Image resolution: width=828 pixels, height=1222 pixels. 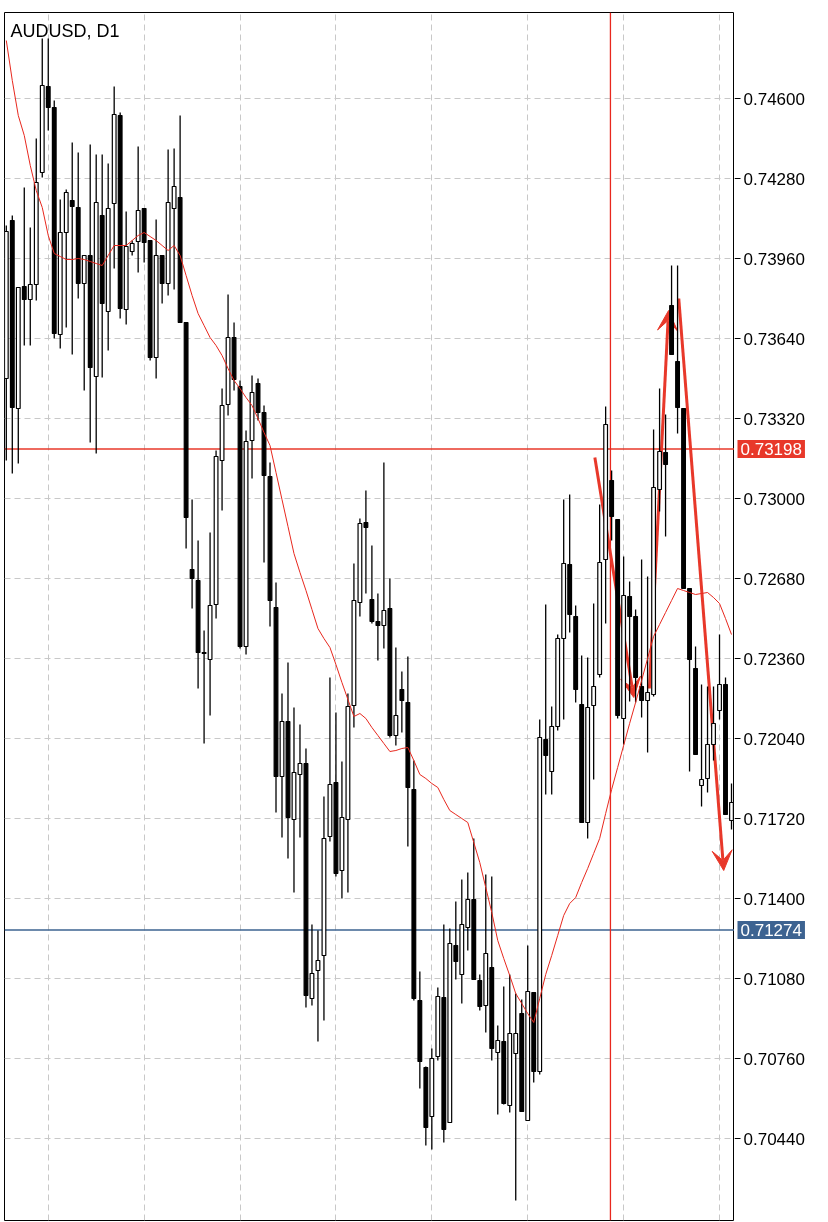 What do you see at coordinates (774, 419) in the screenshot?
I see `y-tick-label: 0.73320` at bounding box center [774, 419].